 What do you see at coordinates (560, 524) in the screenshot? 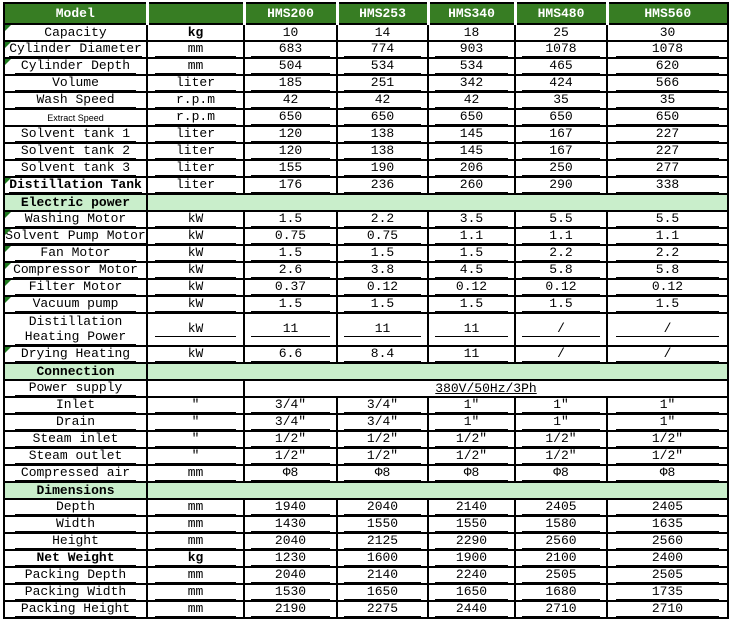
I see `cell-value: 1580` at bounding box center [560, 524].